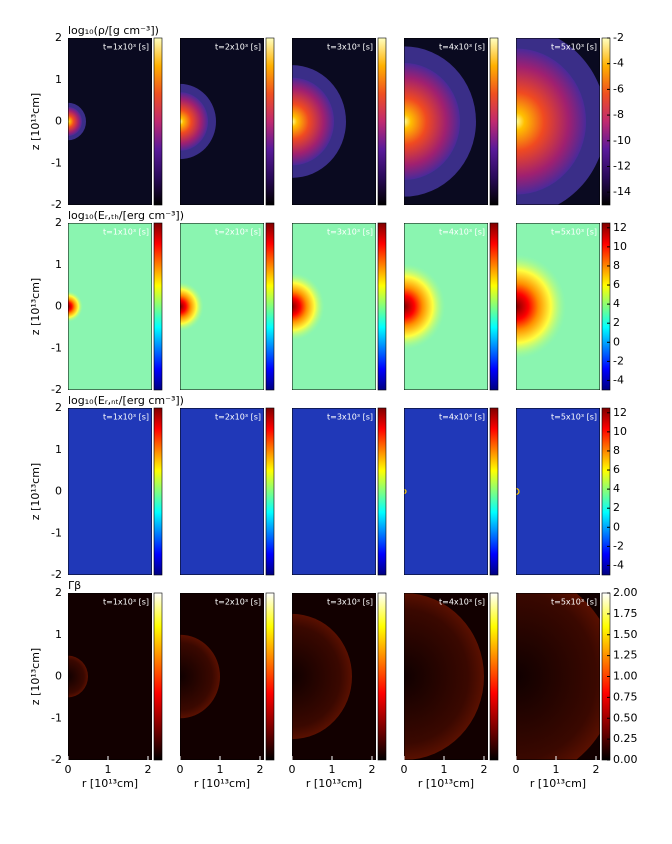 This screenshot has width=672, height=844. Describe the element at coordinates (622, 191) in the screenshot. I see `colorbar-tick-label: -14` at that location.